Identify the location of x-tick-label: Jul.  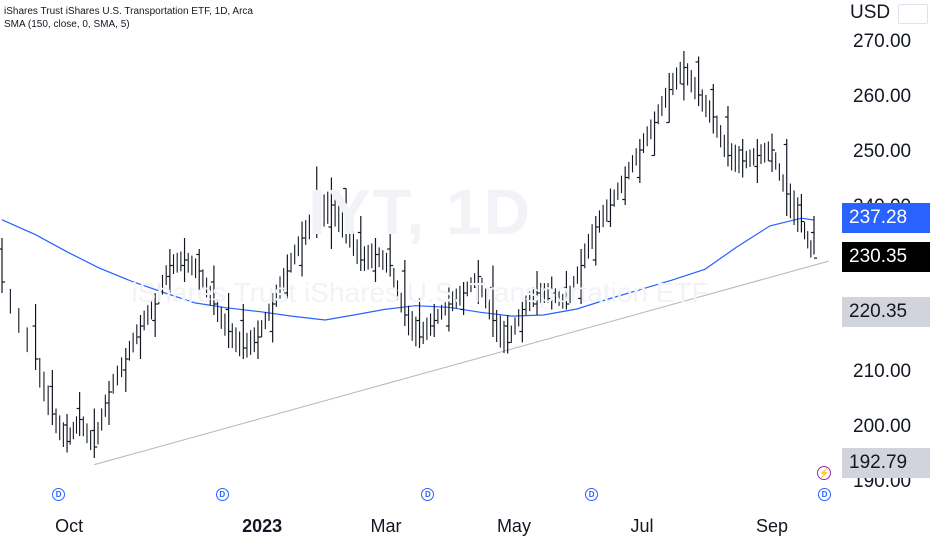
(641, 526).